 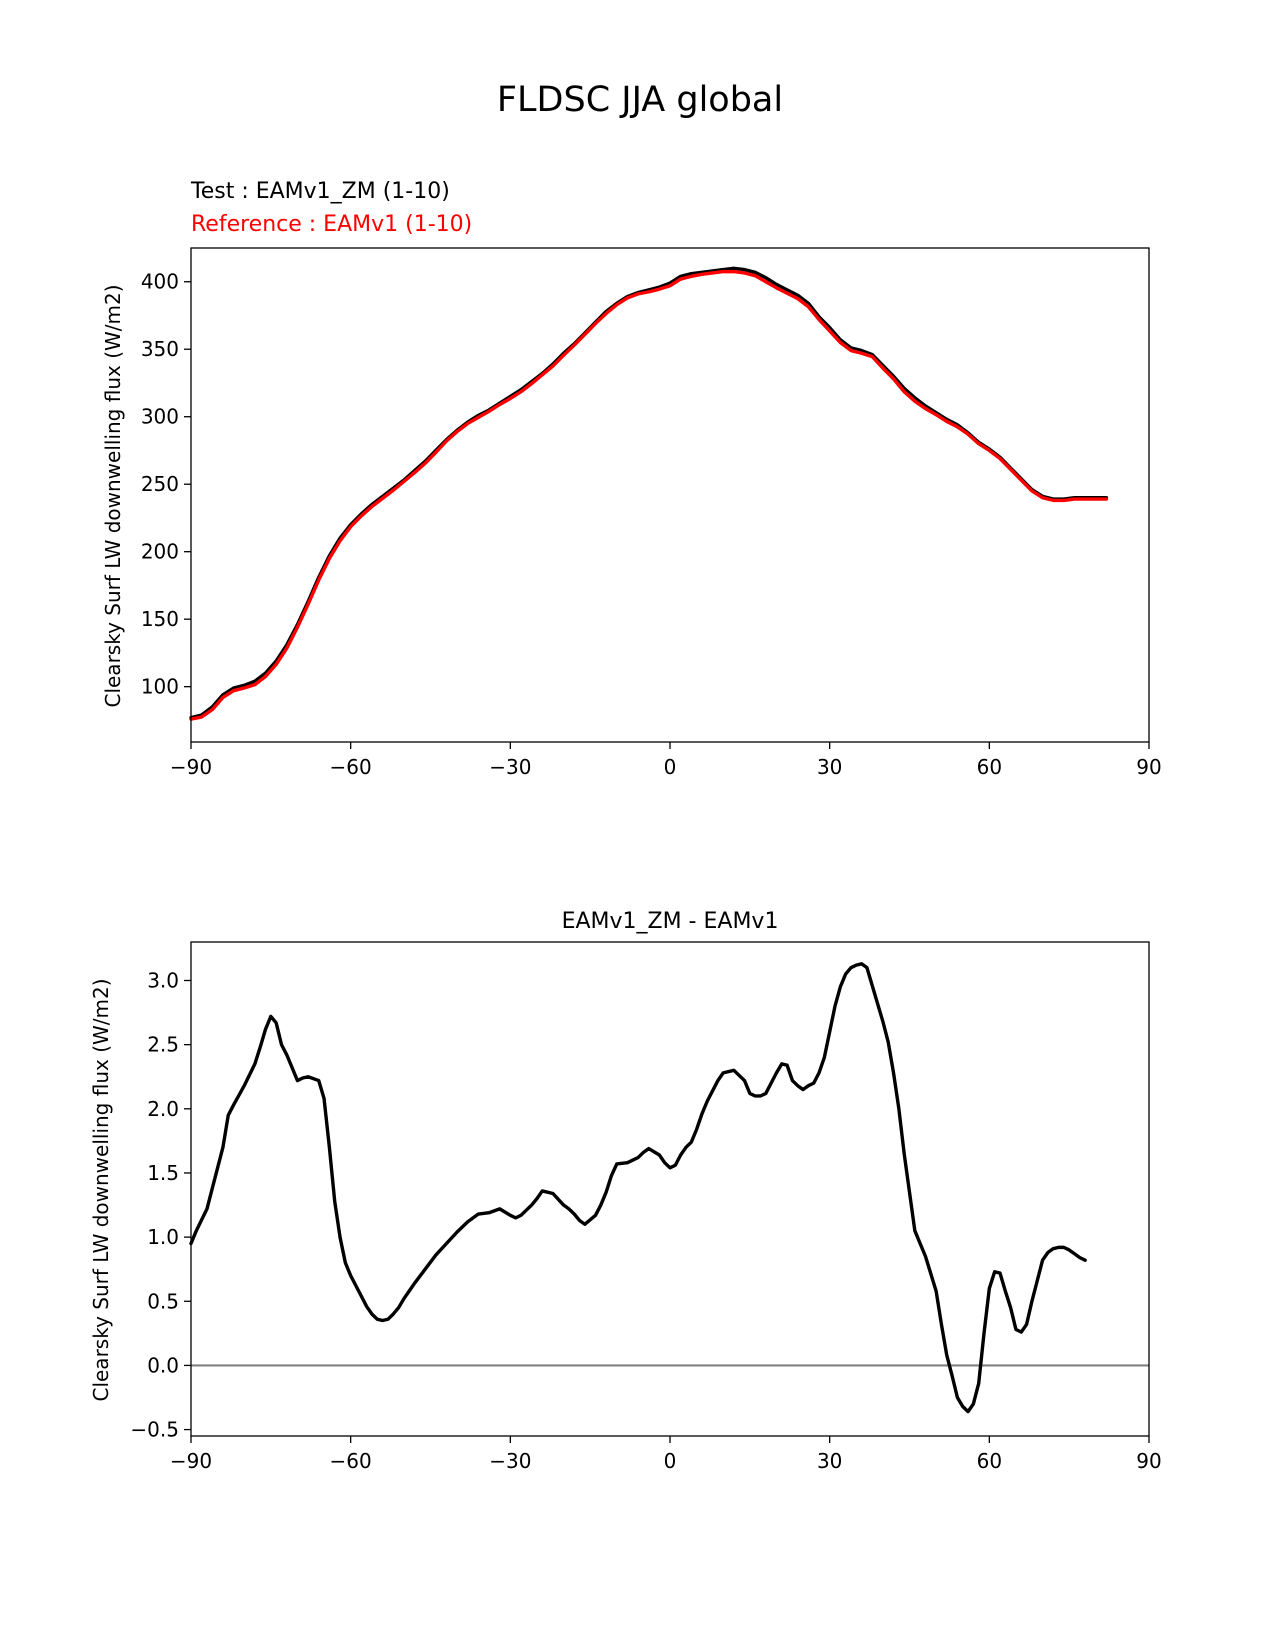 I want to click on test-label: Test : EAMv1_ZM (1-10), so click(x=320, y=191).